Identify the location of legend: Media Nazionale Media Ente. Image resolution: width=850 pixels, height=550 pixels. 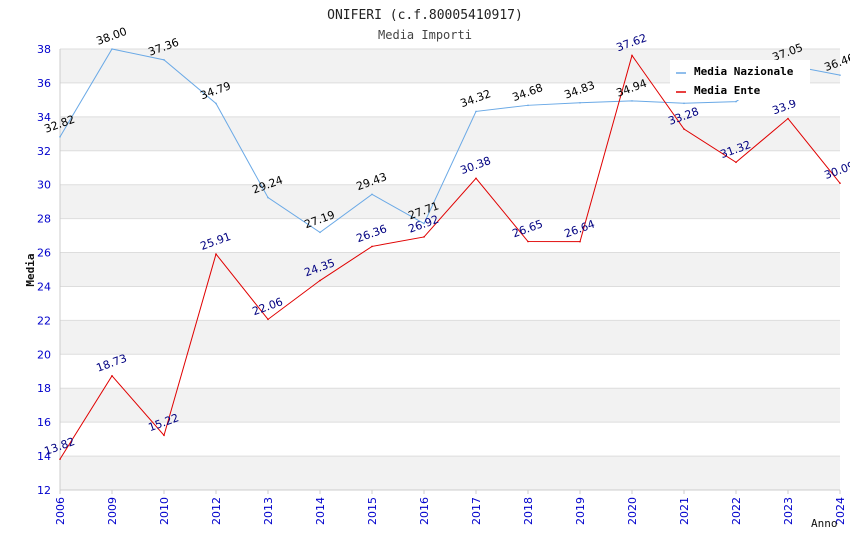
(740, 80).